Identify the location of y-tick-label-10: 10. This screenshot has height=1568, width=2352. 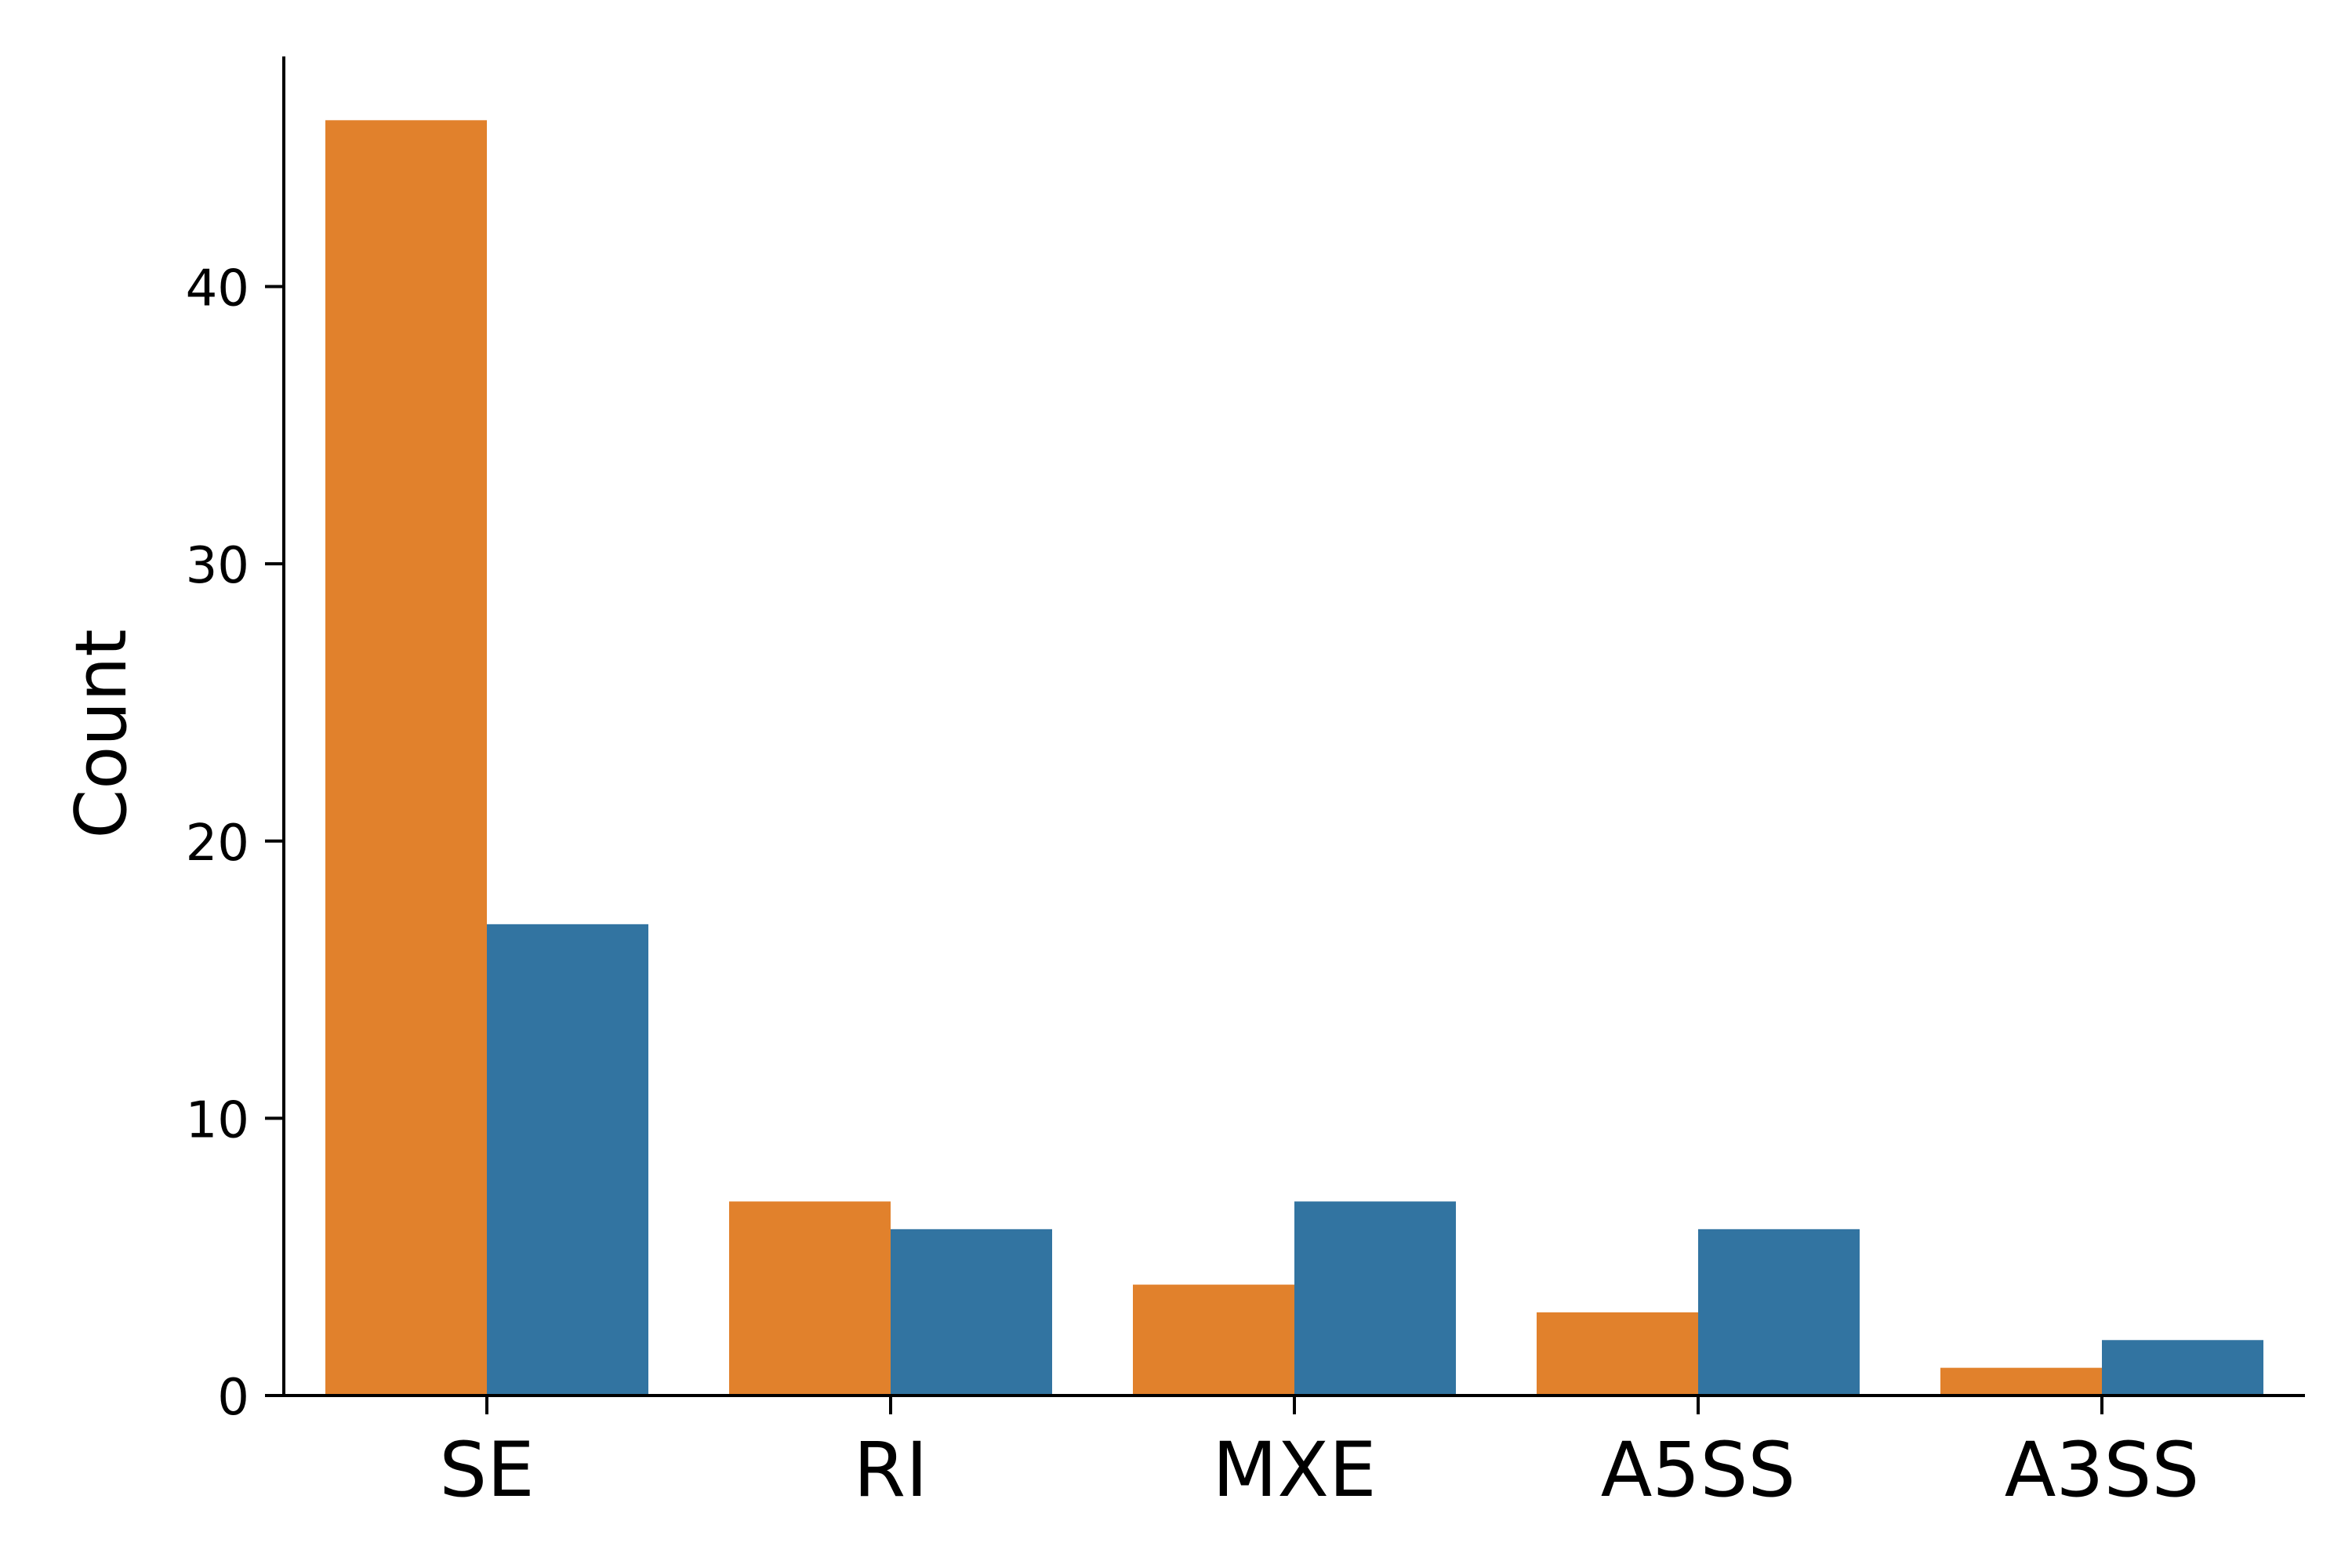
(218, 1120).